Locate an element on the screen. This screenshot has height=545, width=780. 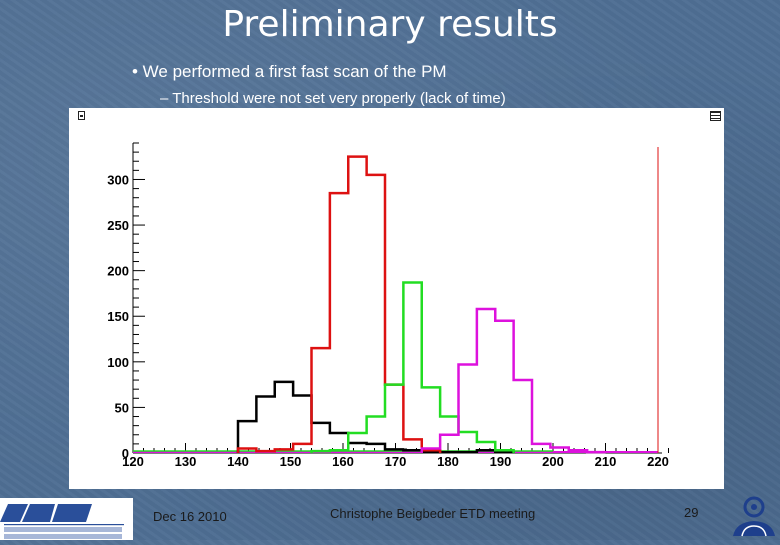
x-tick-label: 140 is located at coordinates (238, 461).